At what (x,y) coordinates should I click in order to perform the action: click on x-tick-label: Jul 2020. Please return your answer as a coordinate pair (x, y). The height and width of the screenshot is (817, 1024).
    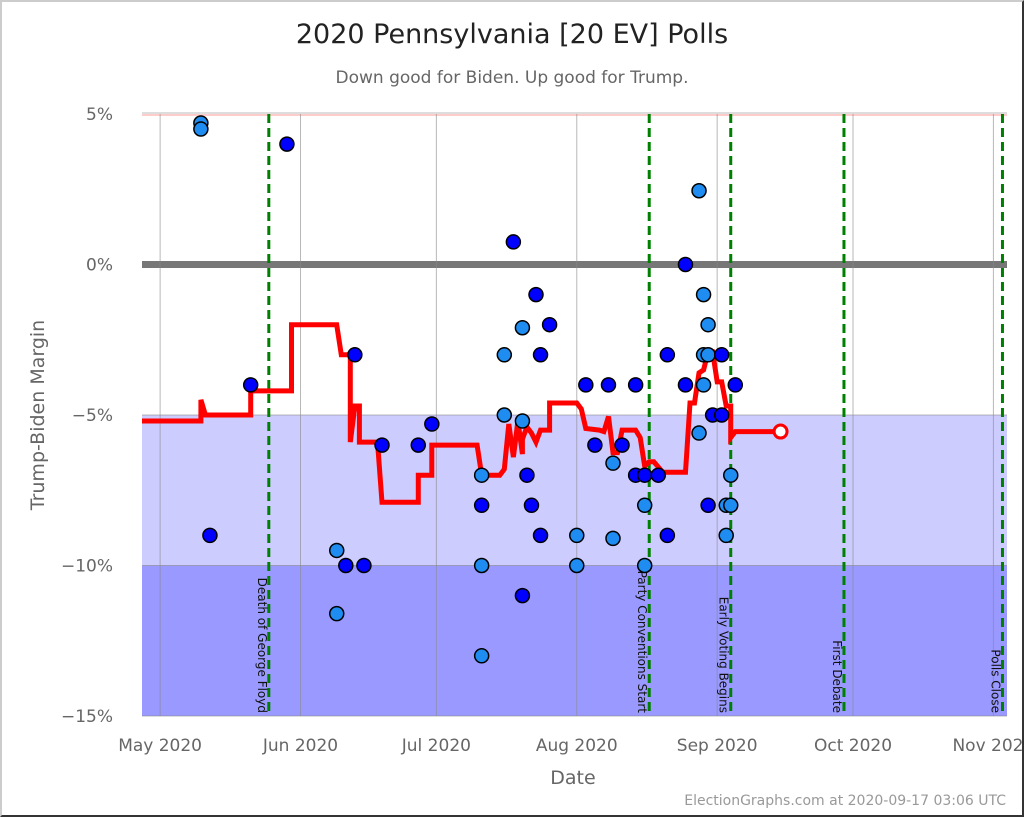
    Looking at the image, I should click on (436, 746).